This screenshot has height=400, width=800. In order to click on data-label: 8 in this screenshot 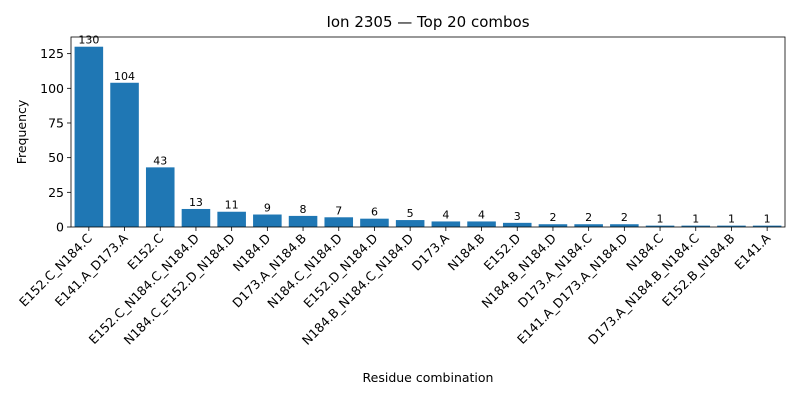, I will do `click(303, 209)`.